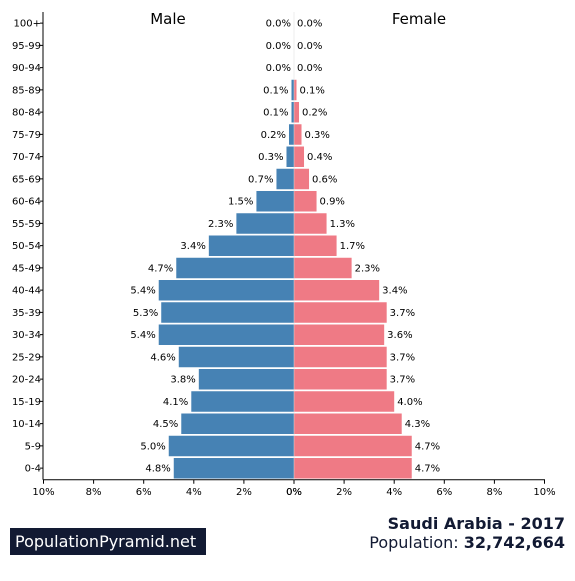 The height and width of the screenshot is (581, 575). What do you see at coordinates (108, 541) in the screenshot?
I see `brand-logo: PopulationPyramid.net` at bounding box center [108, 541].